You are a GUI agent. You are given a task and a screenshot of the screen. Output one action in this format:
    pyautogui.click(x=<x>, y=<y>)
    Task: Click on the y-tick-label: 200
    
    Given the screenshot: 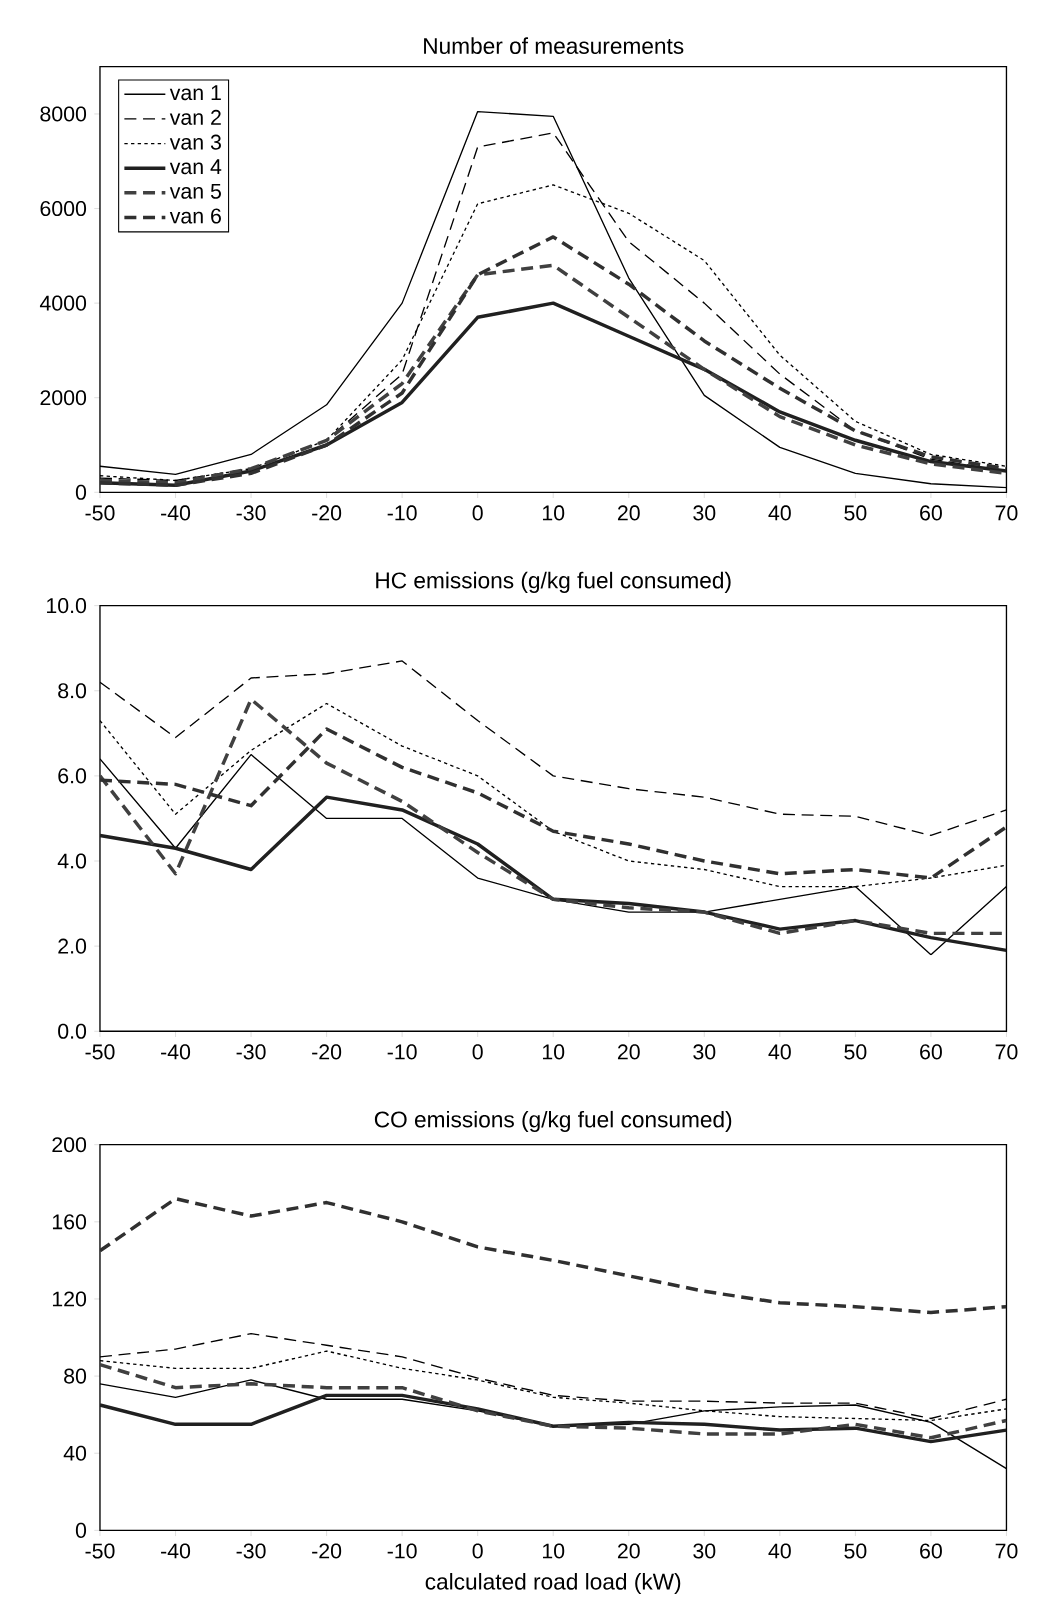 What is the action you would take?
    pyautogui.click(x=69, y=1145)
    